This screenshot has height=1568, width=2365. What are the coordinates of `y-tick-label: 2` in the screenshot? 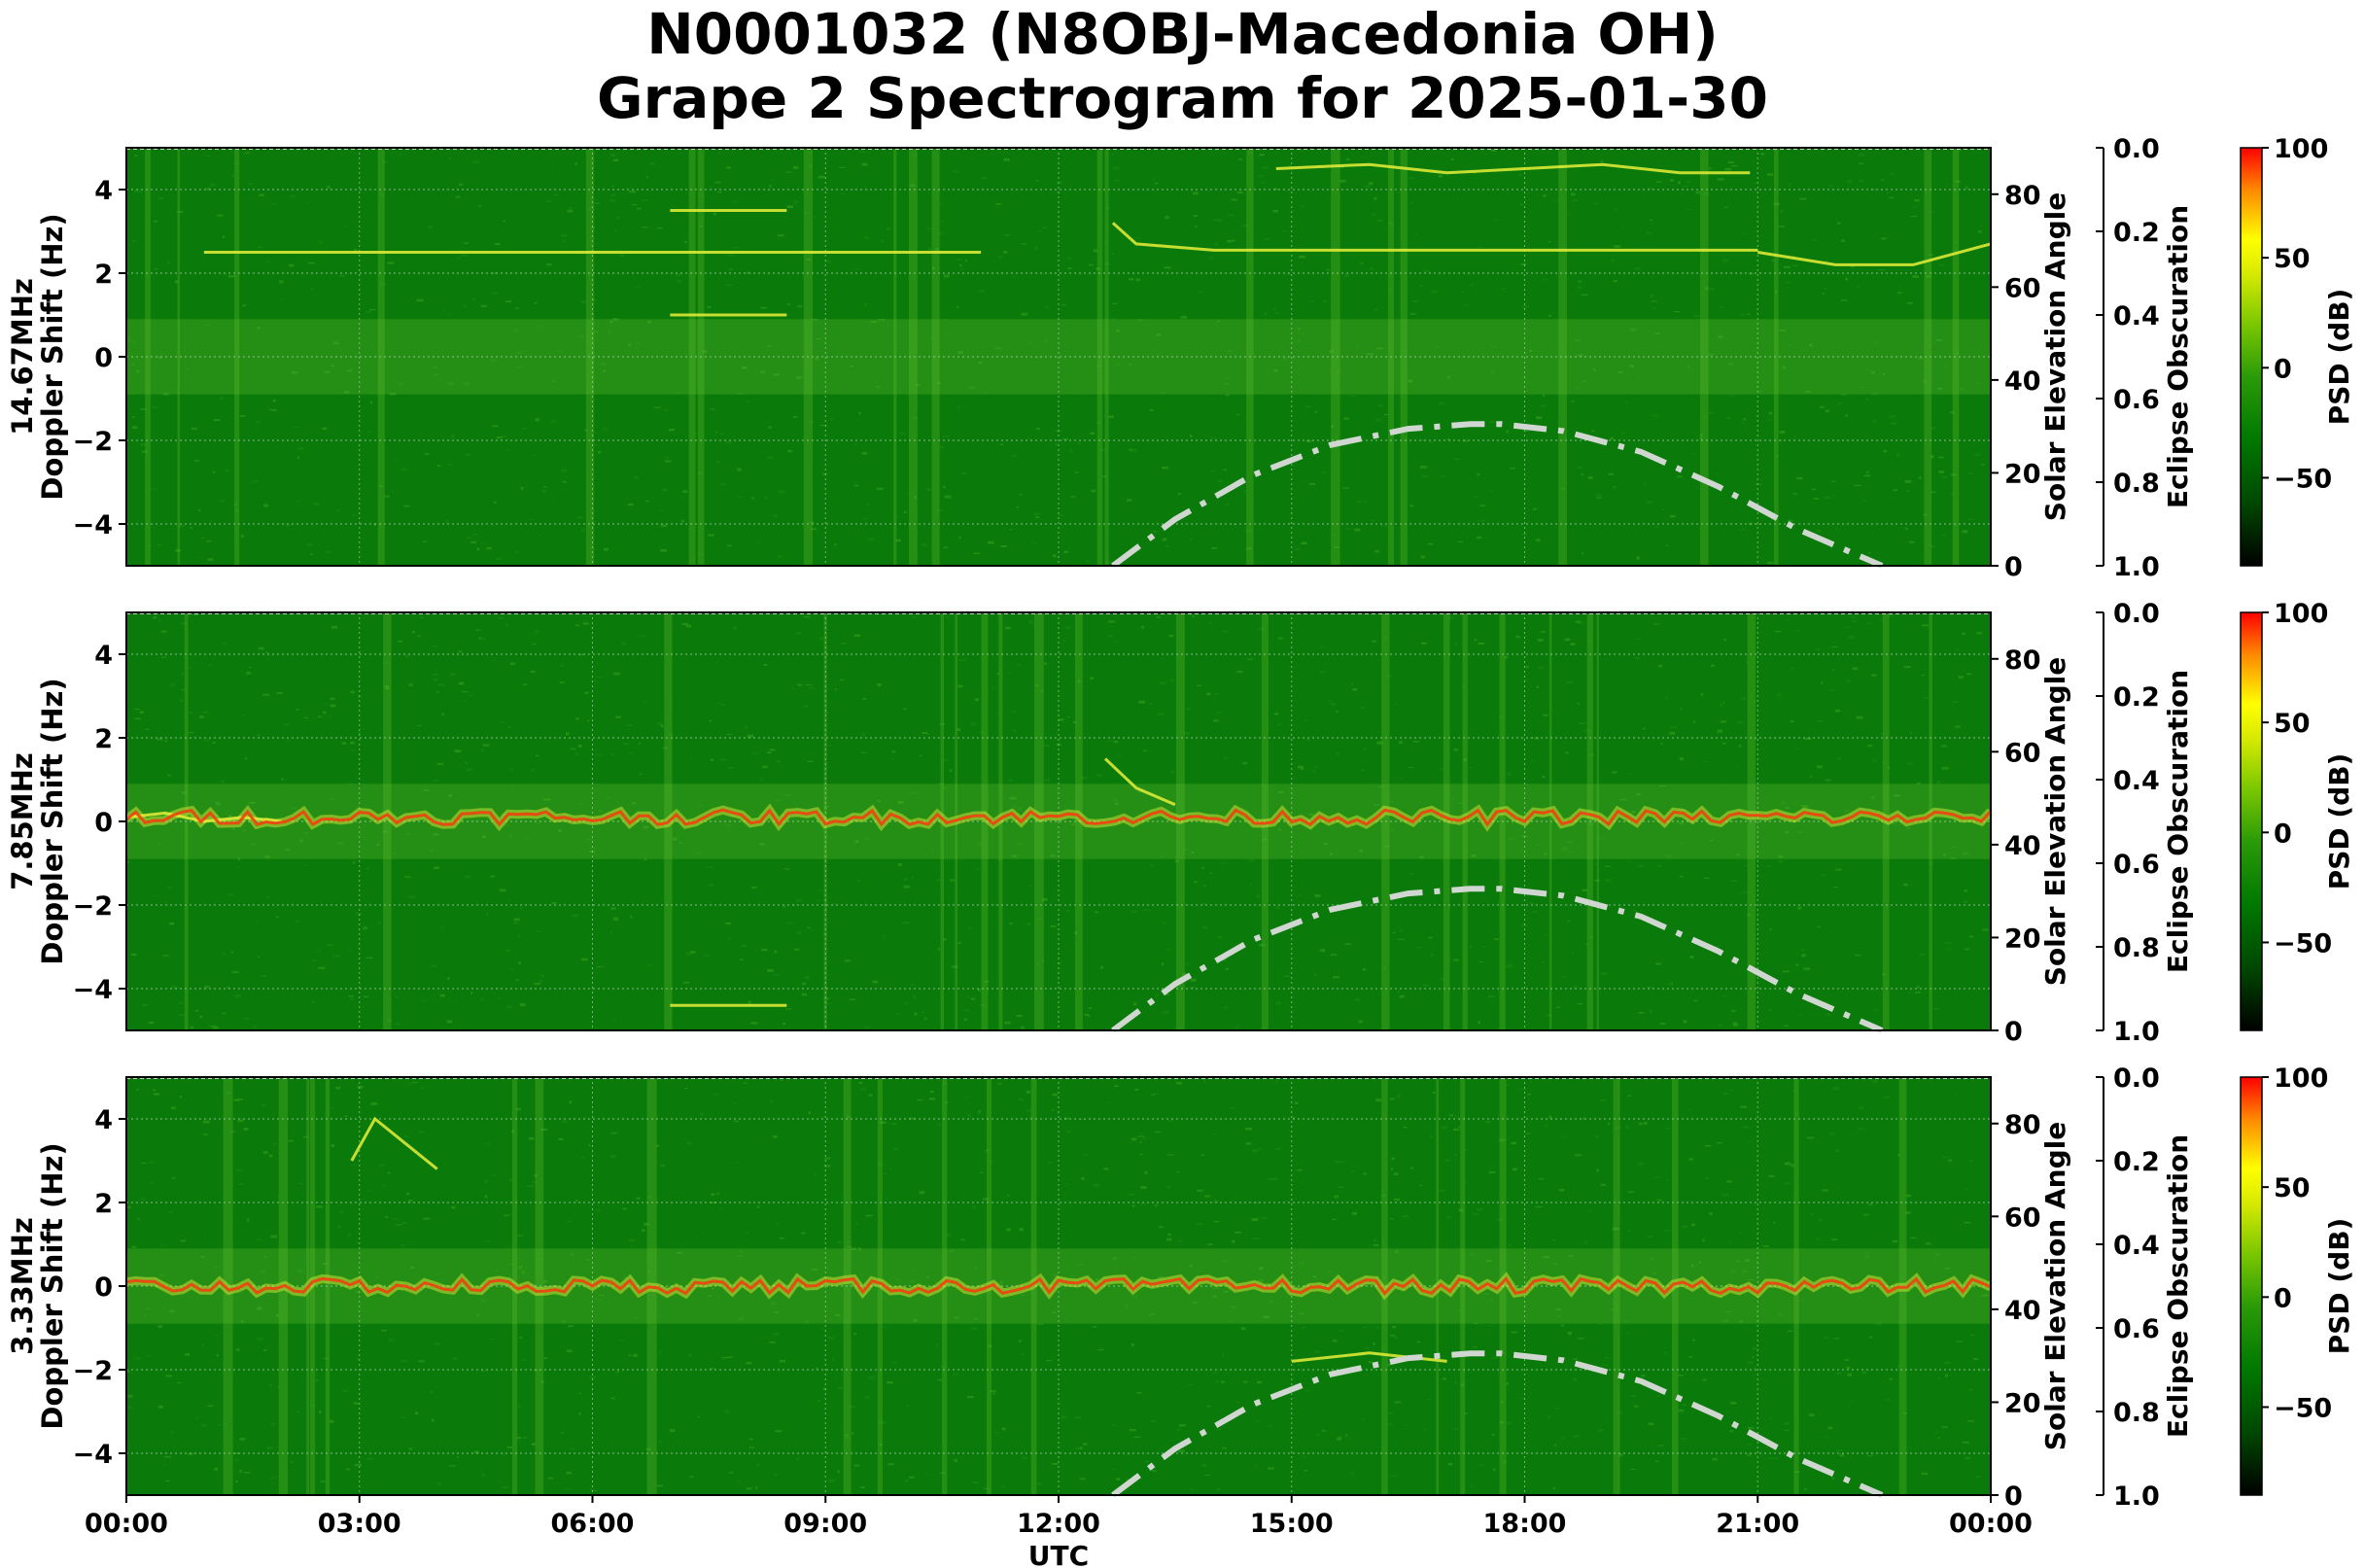 It's located at (103, 739).